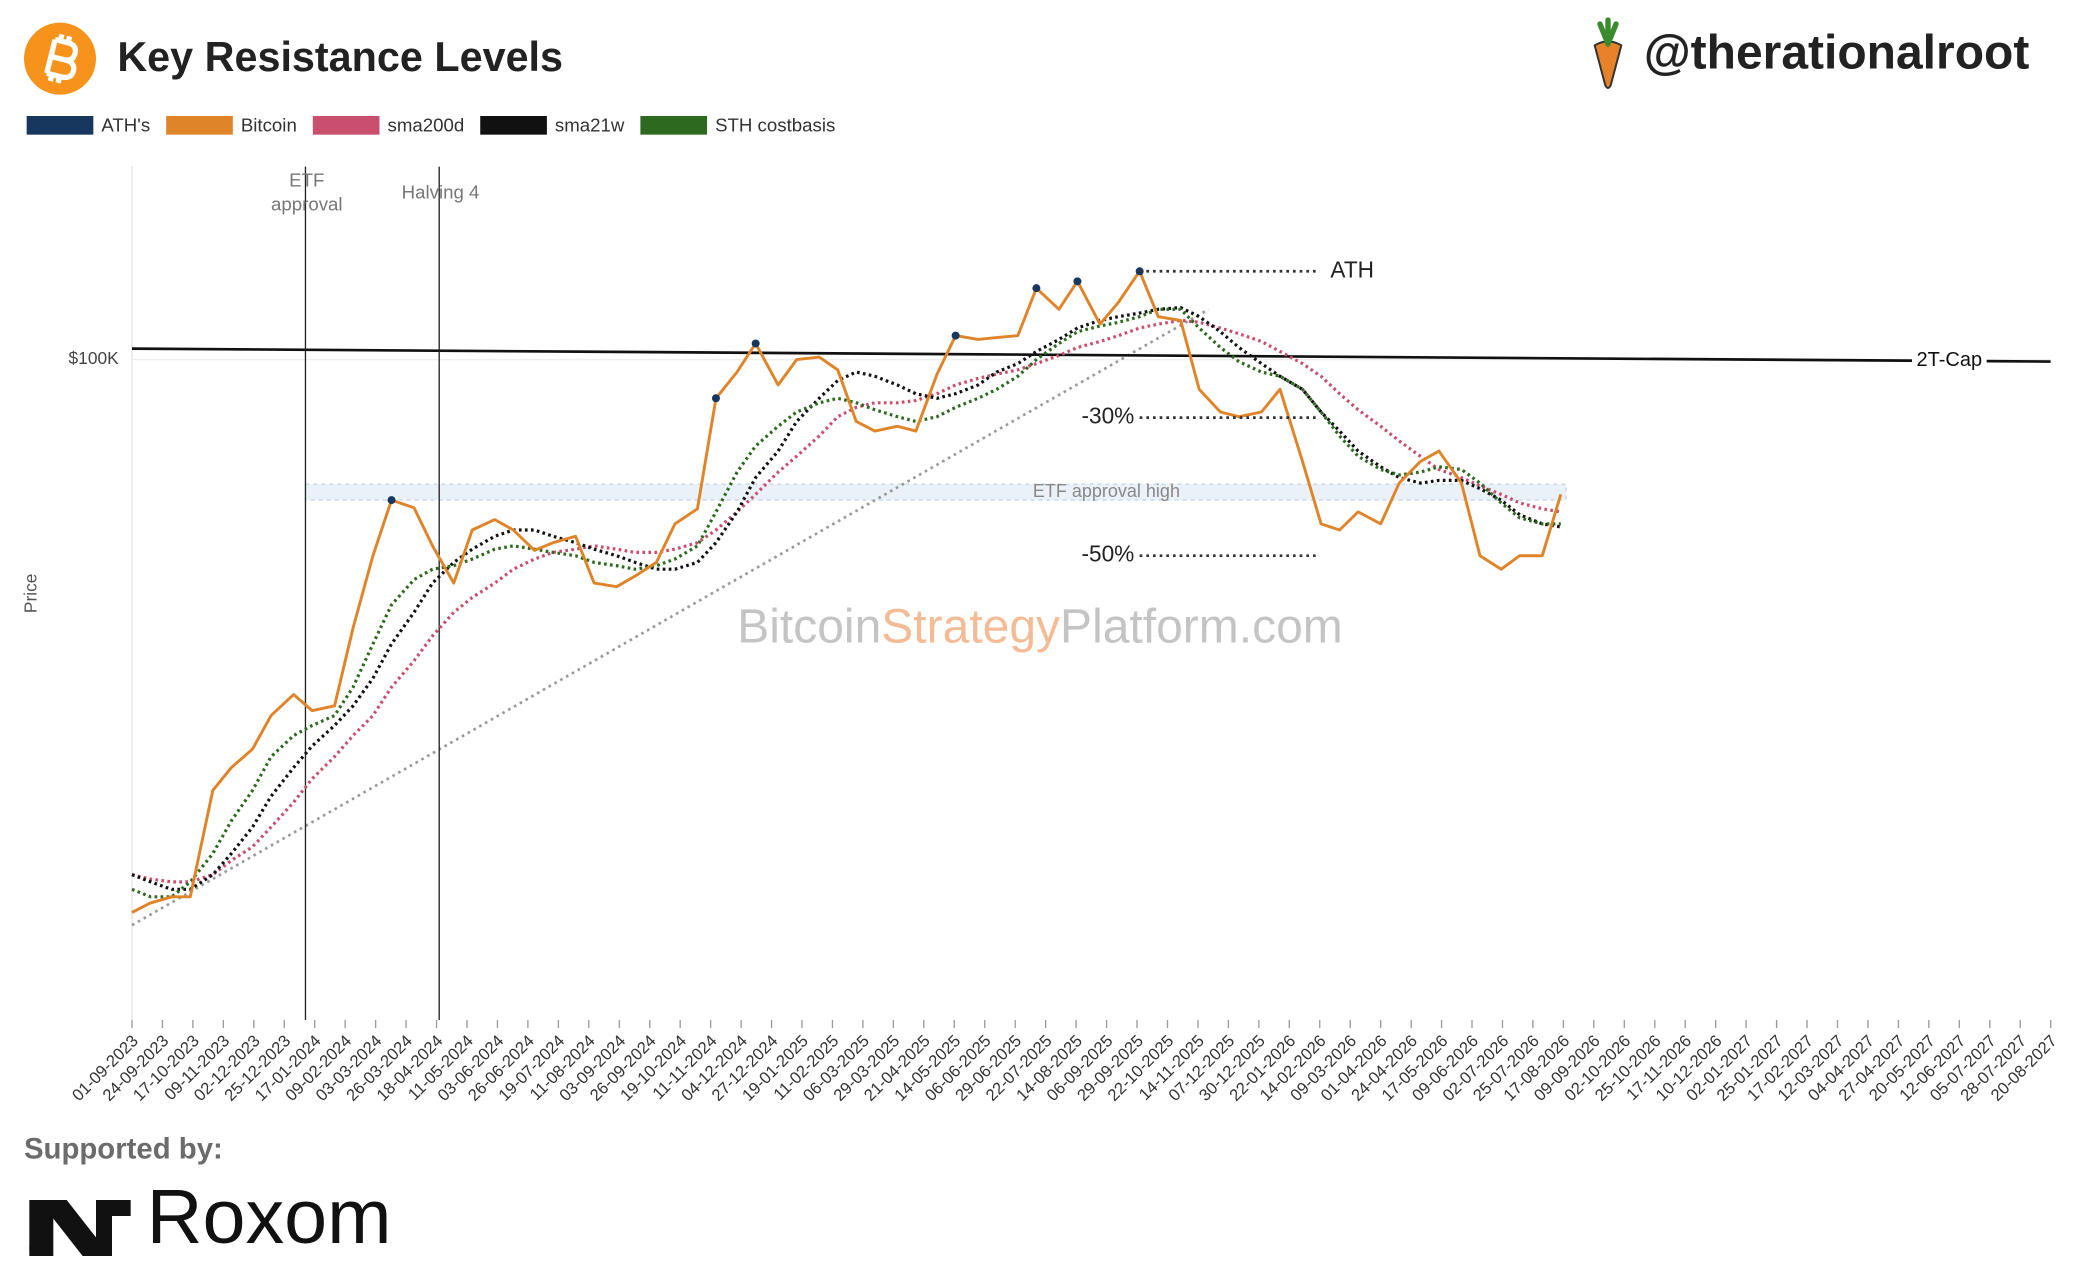  I want to click on sponsor: Roxom, so click(269, 1217).